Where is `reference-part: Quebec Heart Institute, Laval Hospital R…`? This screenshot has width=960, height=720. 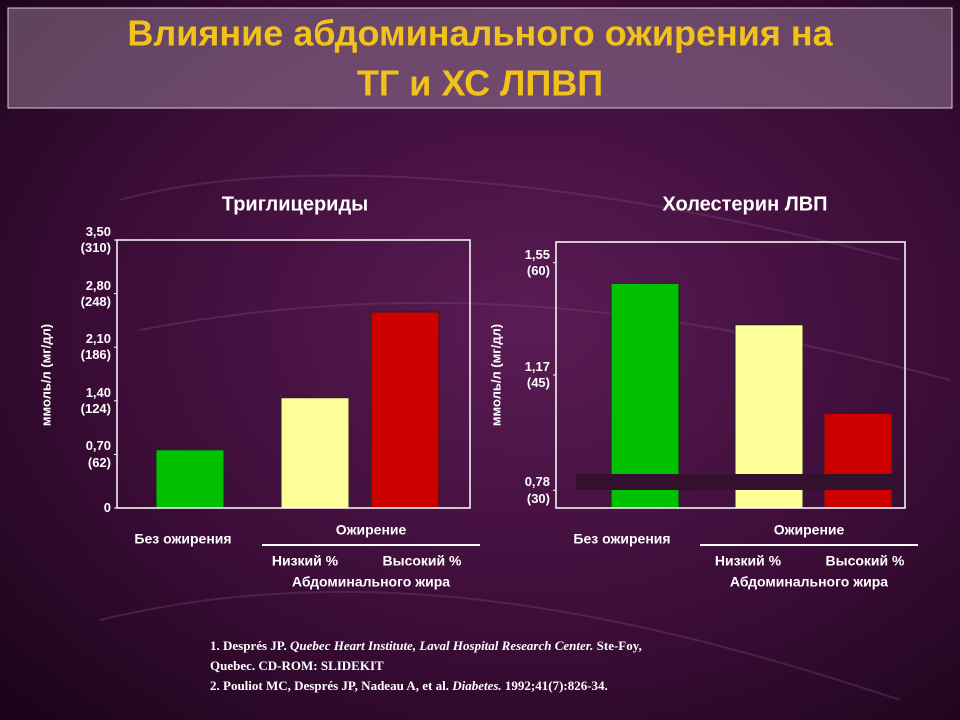 reference-part: Quebec Heart Institute, Laval Hospital R… is located at coordinates (441, 645).